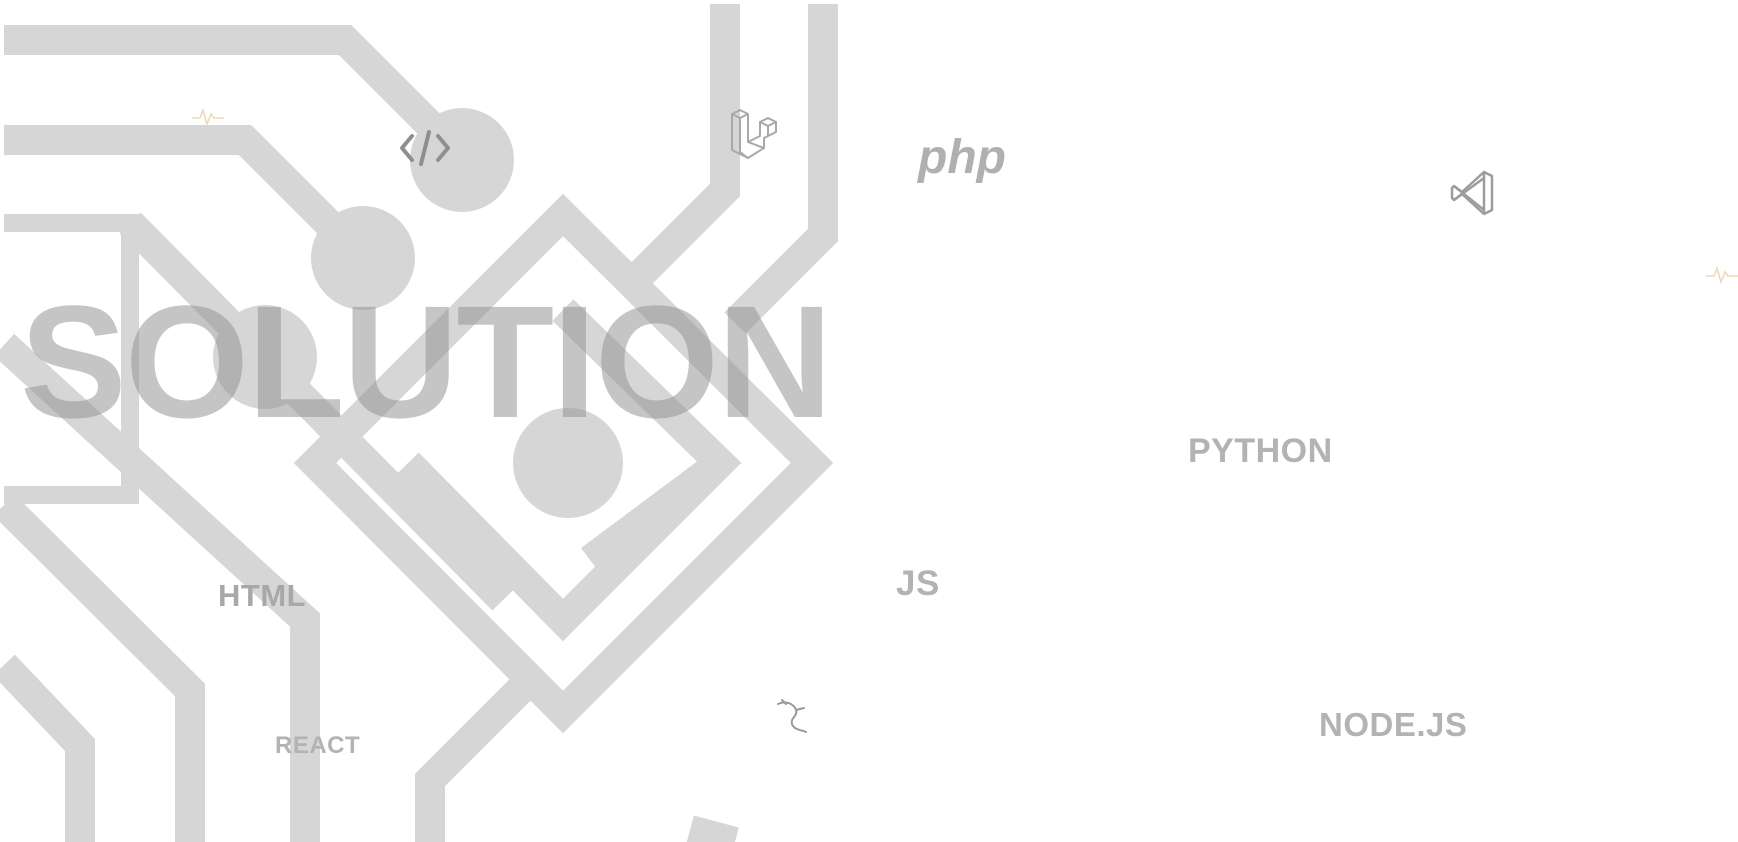 The image size is (1738, 842). I want to click on tag-nodejs: NODE.JS, so click(1393, 724).